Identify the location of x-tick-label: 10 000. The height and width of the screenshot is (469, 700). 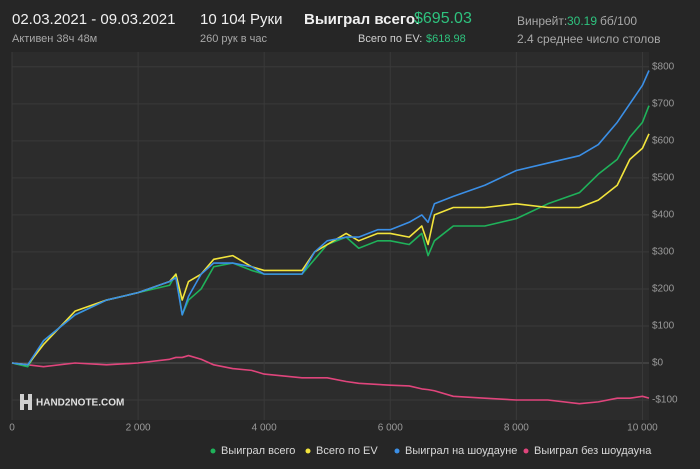
(642, 428).